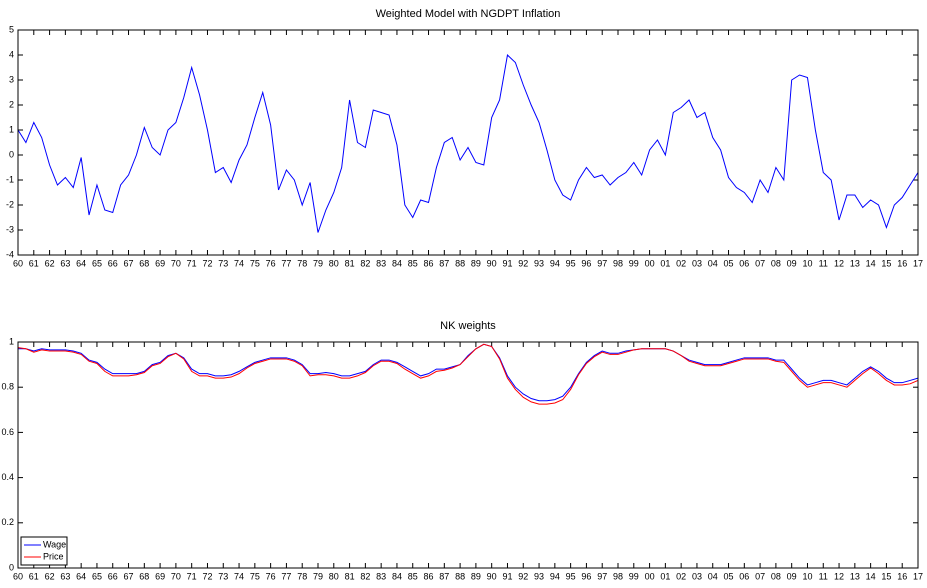 Image resolution: width=927 pixels, height=588 pixels. What do you see at coordinates (11, 54) in the screenshot?
I see `y-tick-label: 4` at bounding box center [11, 54].